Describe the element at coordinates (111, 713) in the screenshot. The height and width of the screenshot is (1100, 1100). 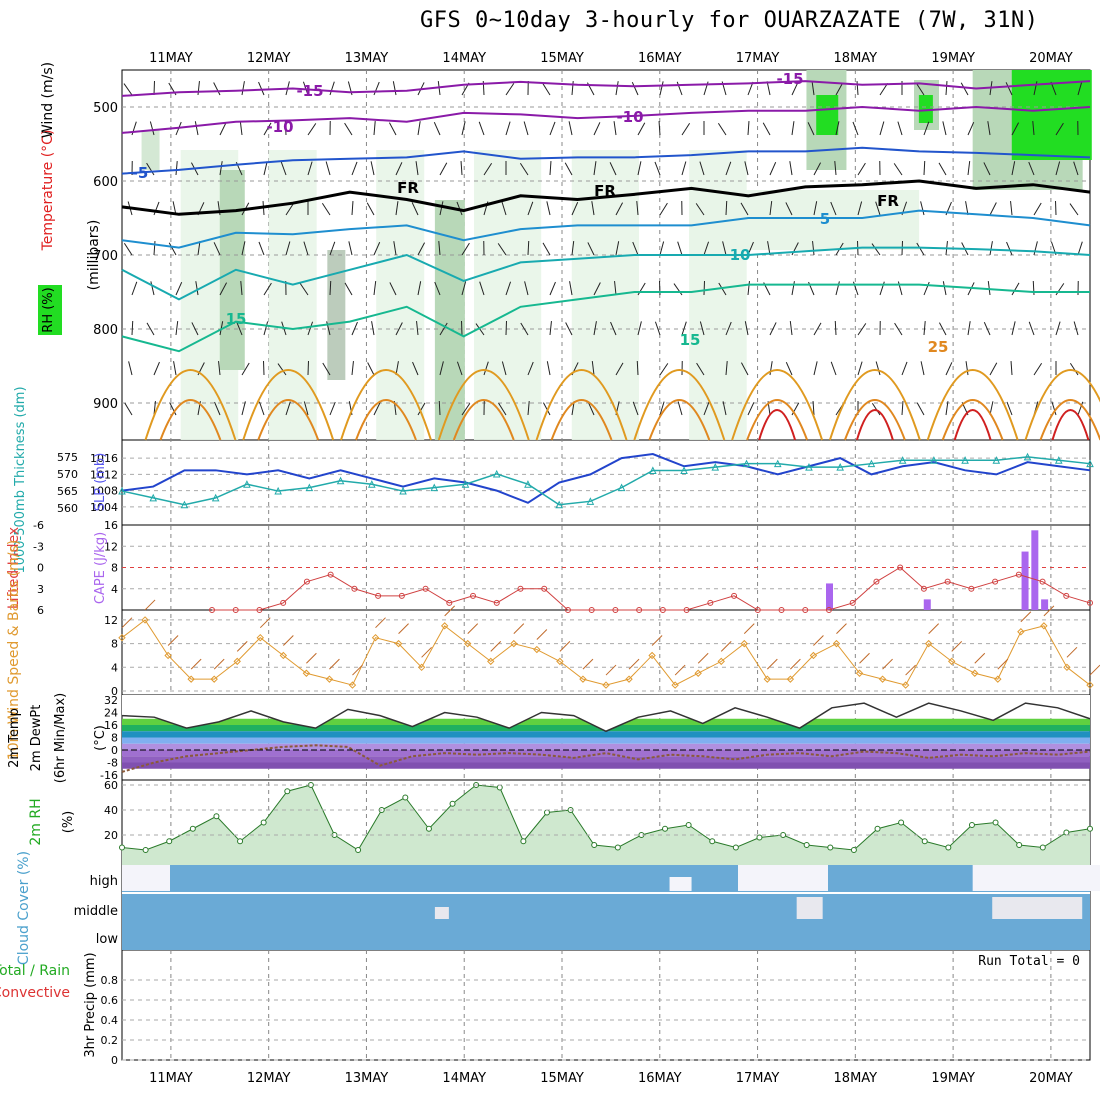
I see `temp-tick-label: 24` at that location.